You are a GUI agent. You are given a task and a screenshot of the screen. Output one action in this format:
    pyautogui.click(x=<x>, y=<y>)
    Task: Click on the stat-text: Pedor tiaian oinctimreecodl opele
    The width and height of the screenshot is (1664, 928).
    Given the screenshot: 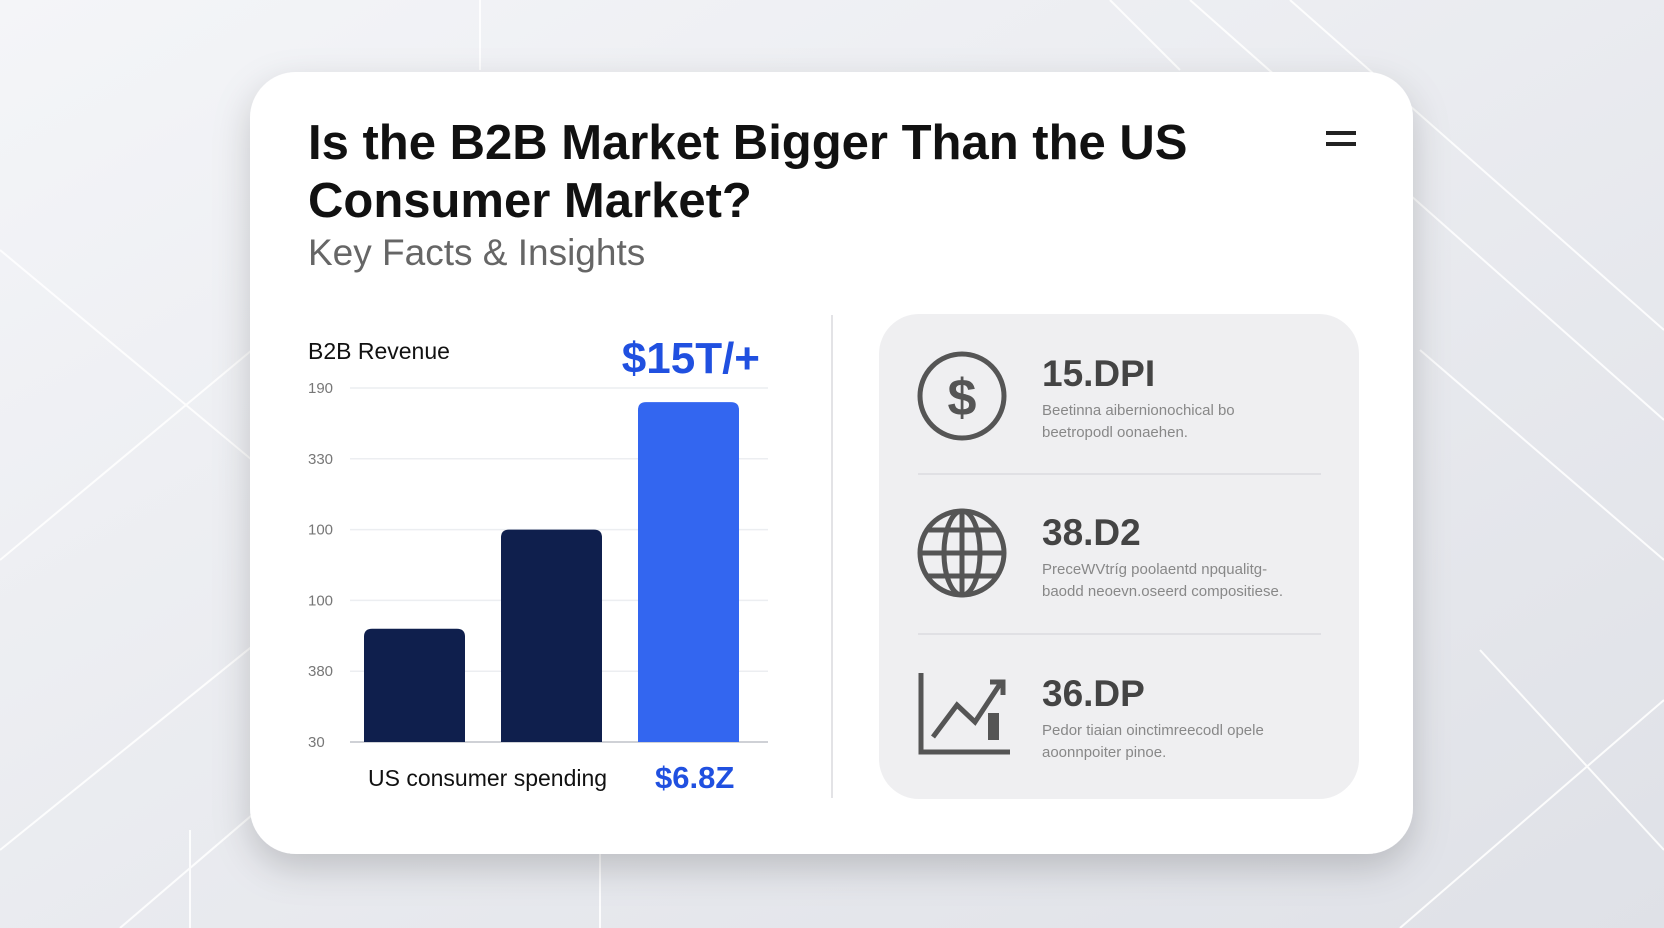 What is the action you would take?
    pyautogui.click(x=1153, y=730)
    